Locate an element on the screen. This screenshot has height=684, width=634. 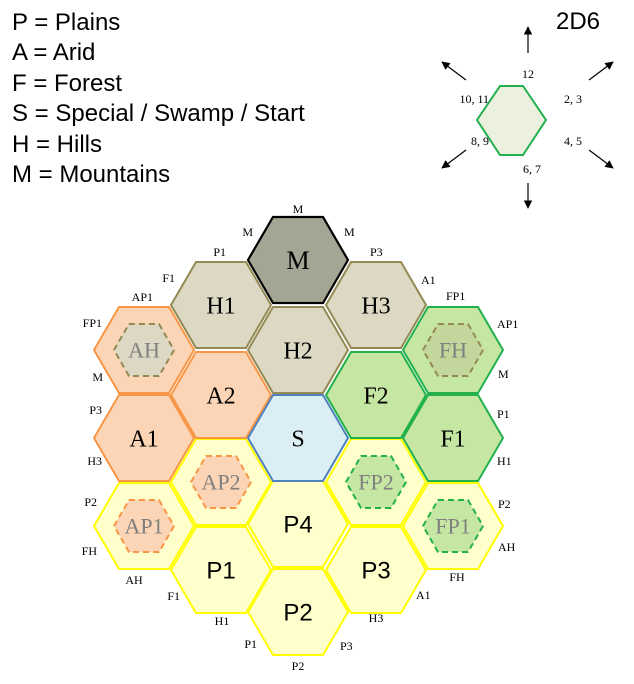
legend-arid: A = Arid is located at coordinates (54, 52).